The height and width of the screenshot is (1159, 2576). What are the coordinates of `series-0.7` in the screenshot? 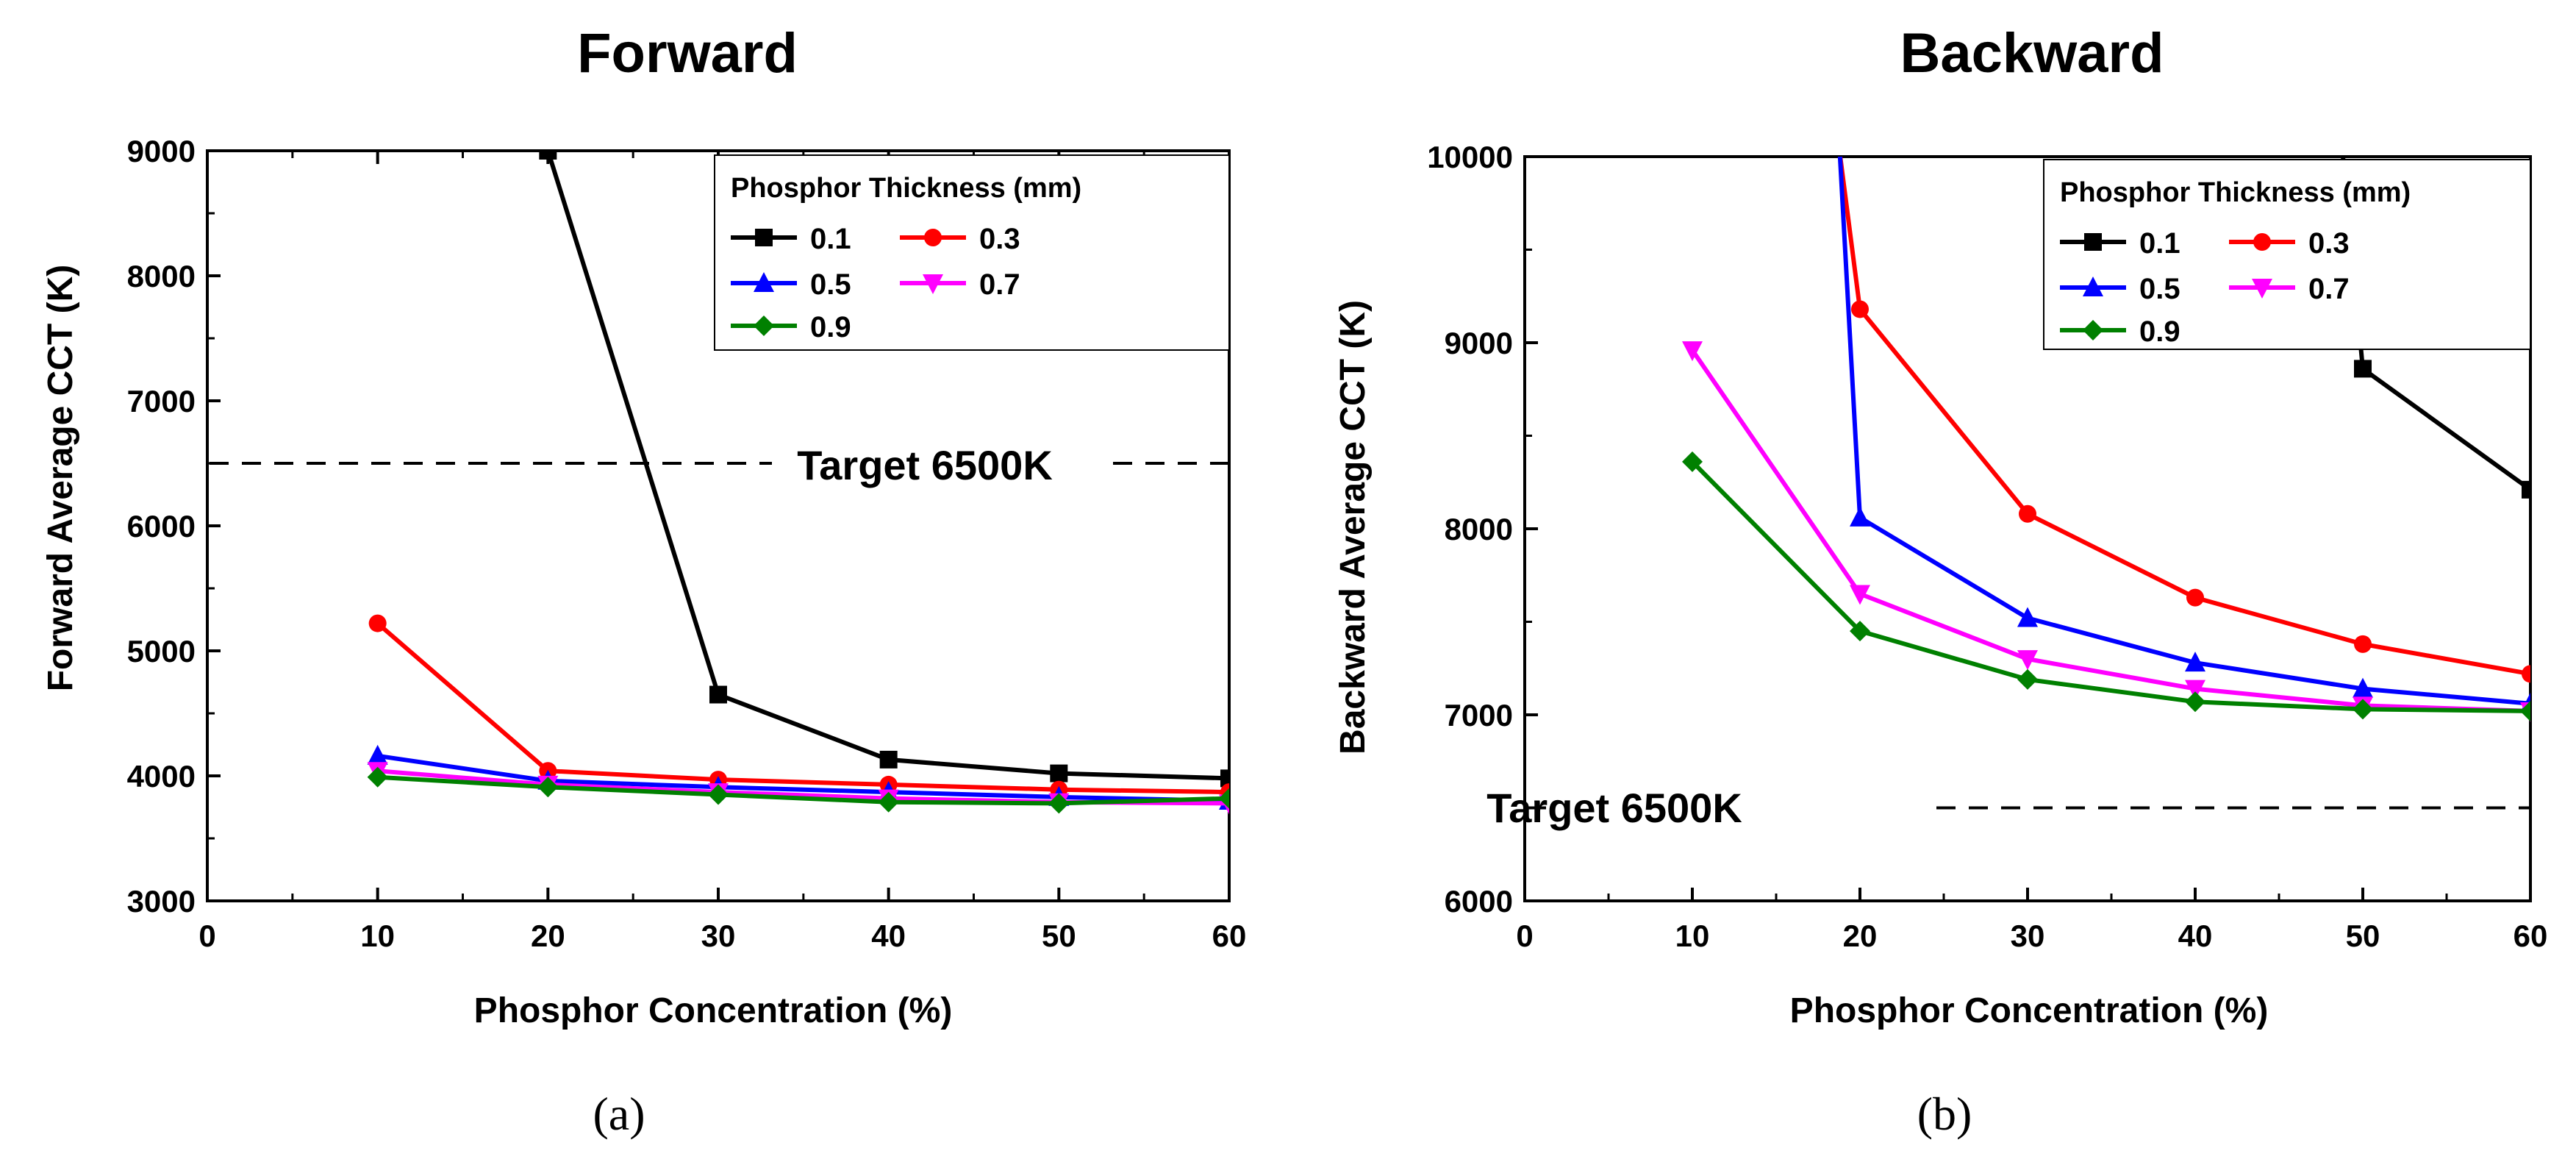 It's located at (2106, 531).